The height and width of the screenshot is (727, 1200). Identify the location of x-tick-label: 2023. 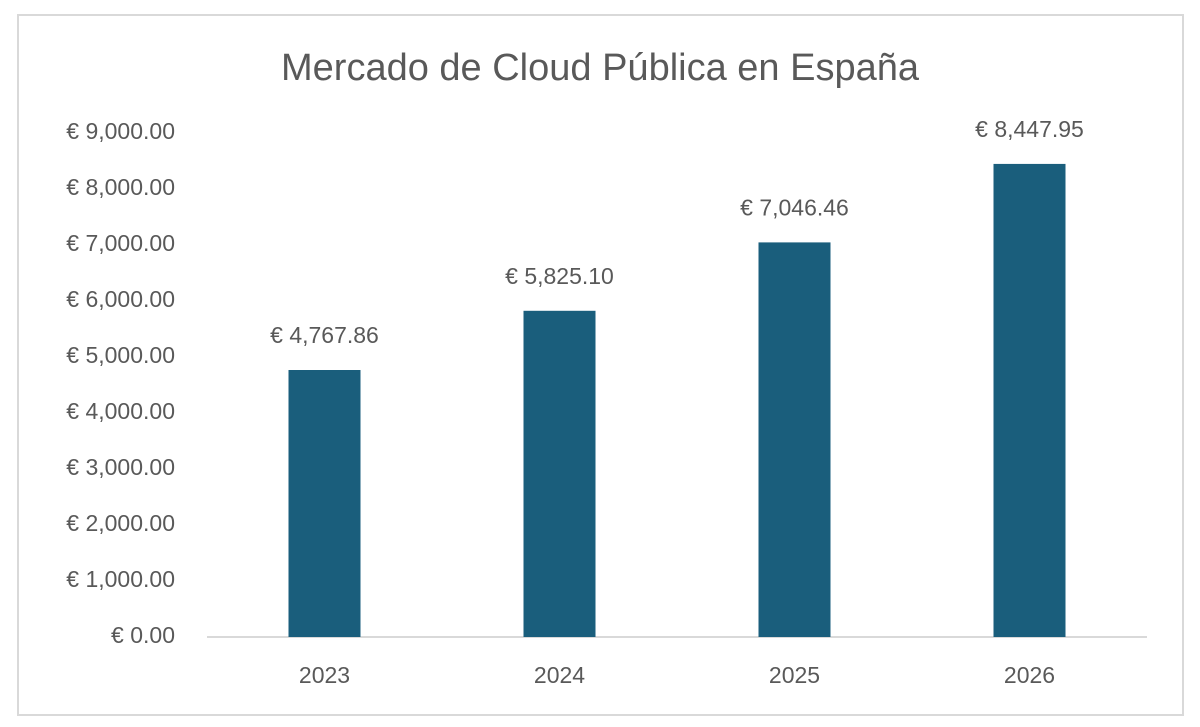
(324, 675).